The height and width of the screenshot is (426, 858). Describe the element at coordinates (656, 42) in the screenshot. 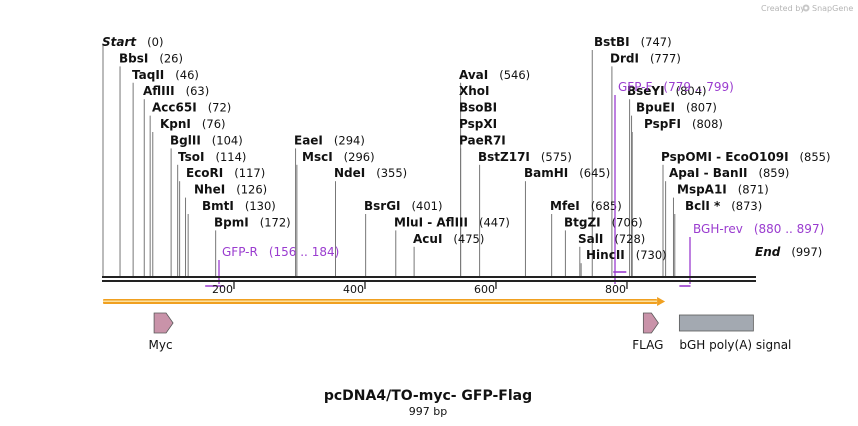

I see `site-label-position: (747)` at that location.